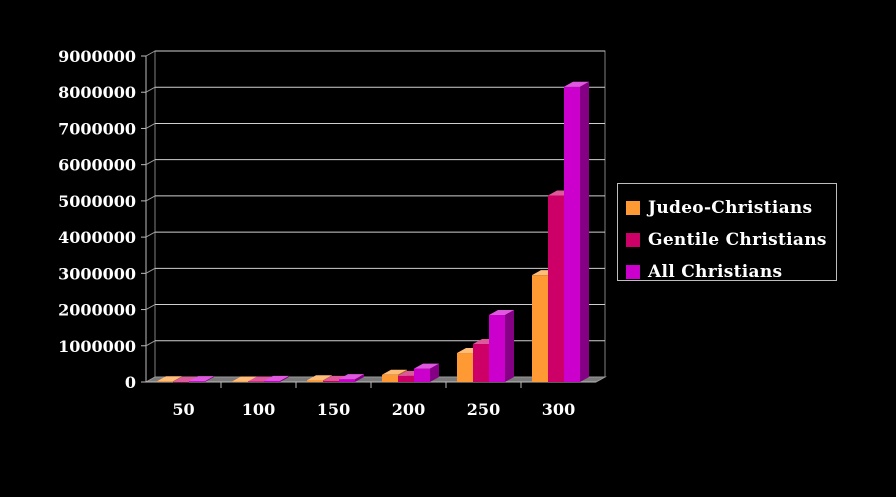 This screenshot has width=896, height=497. What do you see at coordinates (97, 346) in the screenshot?
I see `y-tick-label: 1000000` at bounding box center [97, 346].